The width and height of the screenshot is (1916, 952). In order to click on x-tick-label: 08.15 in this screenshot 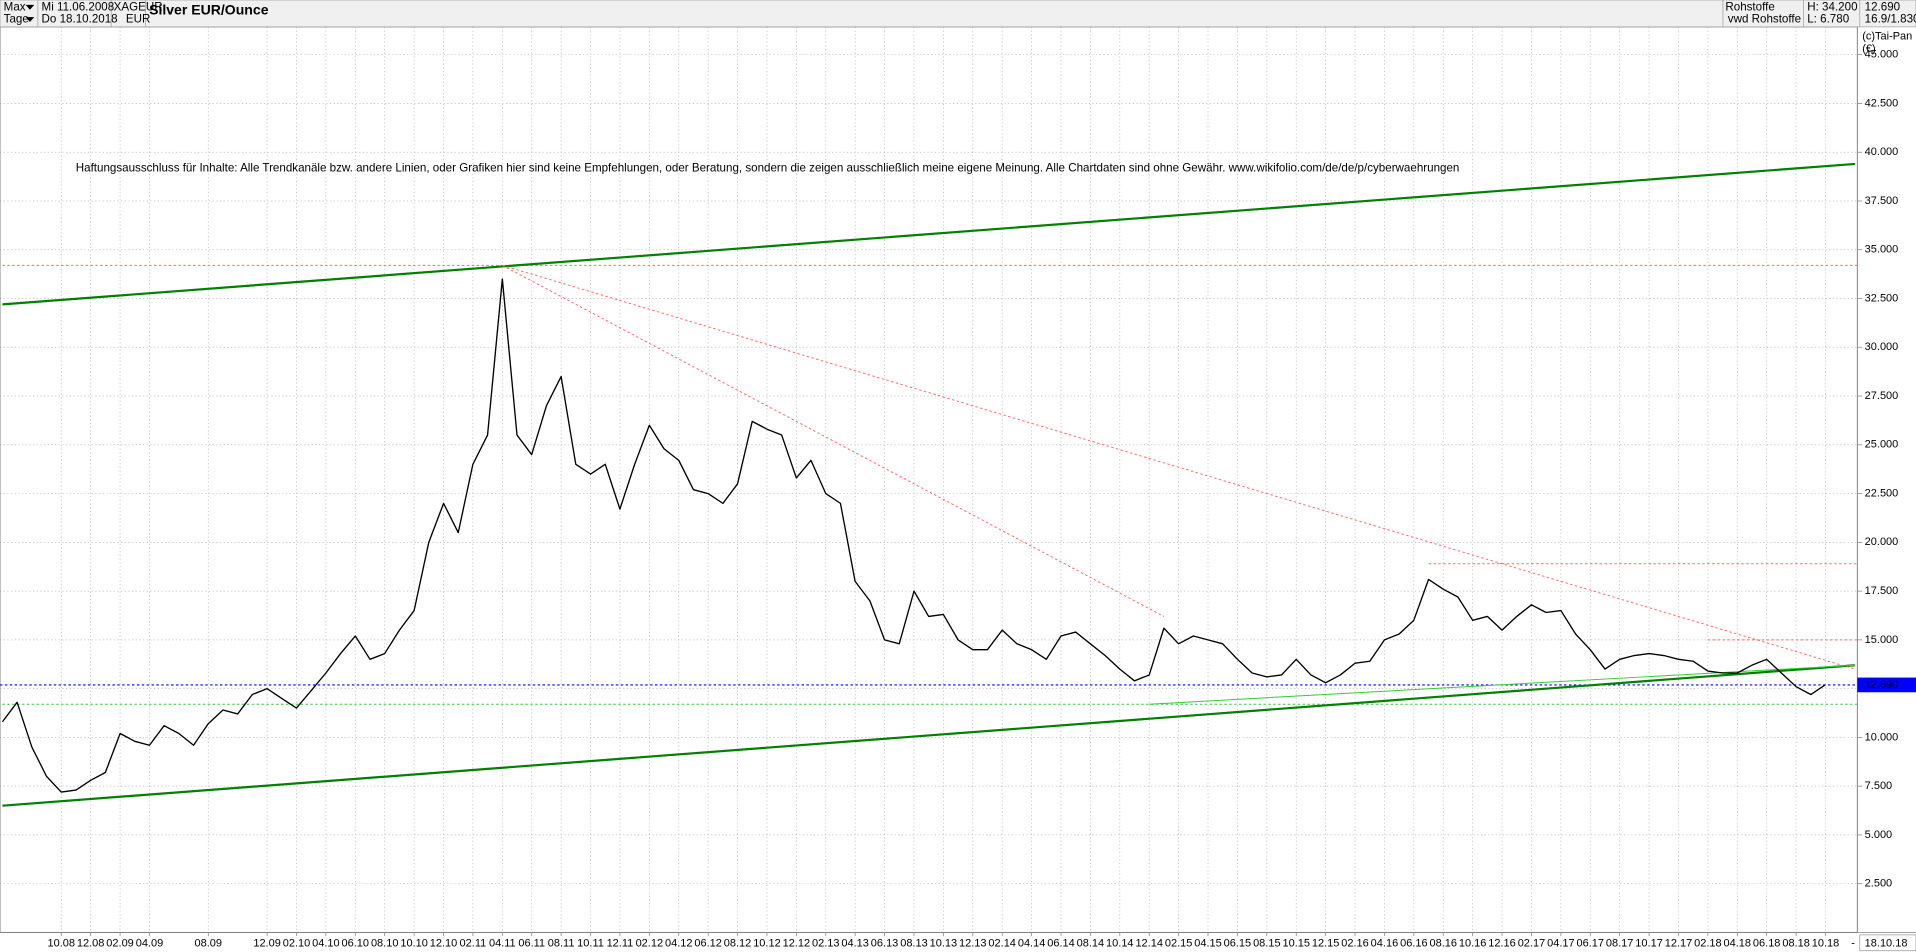, I will do `click(1266, 943)`.